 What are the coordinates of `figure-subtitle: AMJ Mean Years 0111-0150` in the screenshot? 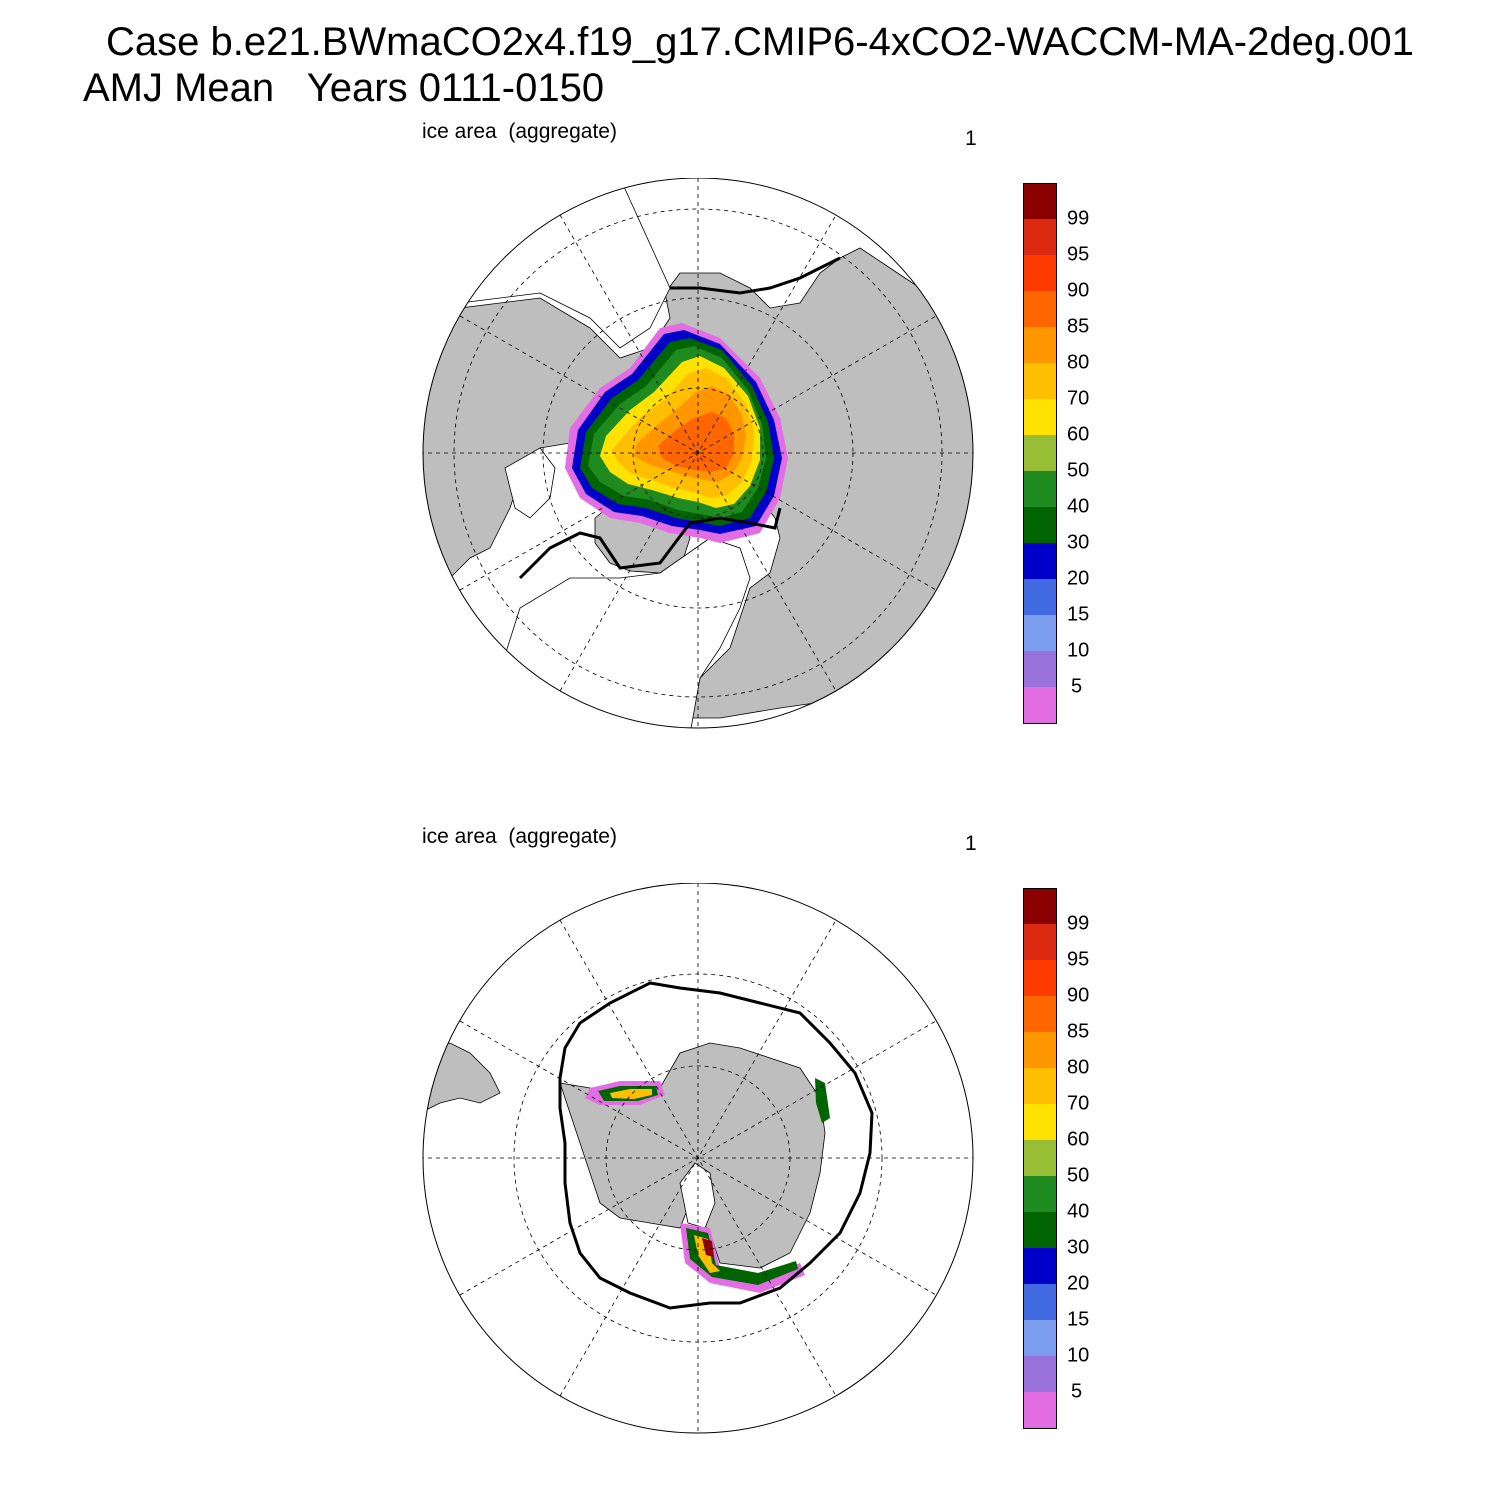 It's located at (344, 88).